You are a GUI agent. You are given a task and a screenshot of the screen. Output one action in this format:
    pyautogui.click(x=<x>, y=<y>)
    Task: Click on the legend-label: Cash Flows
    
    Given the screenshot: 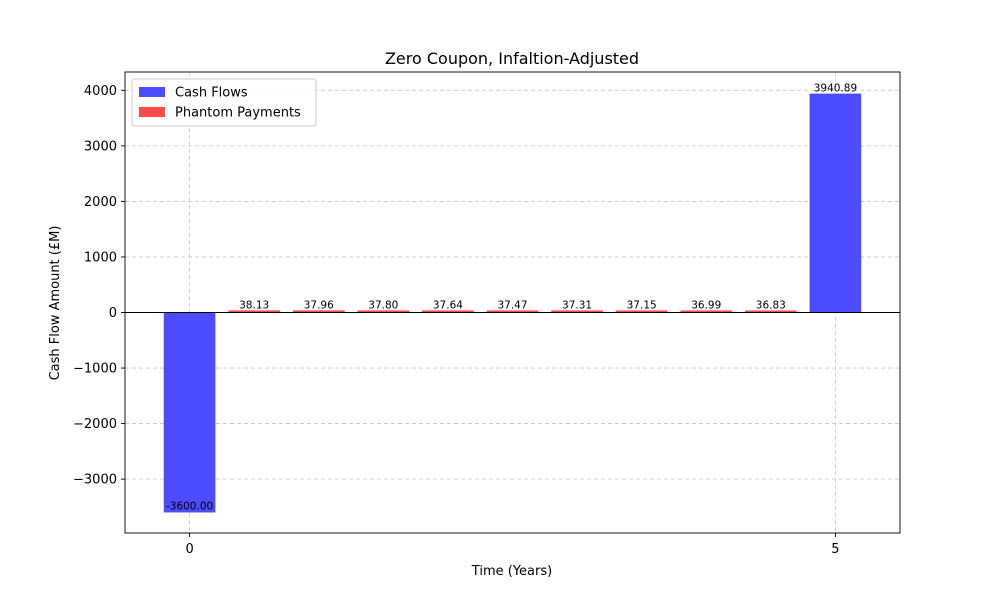 What is the action you would take?
    pyautogui.click(x=211, y=93)
    